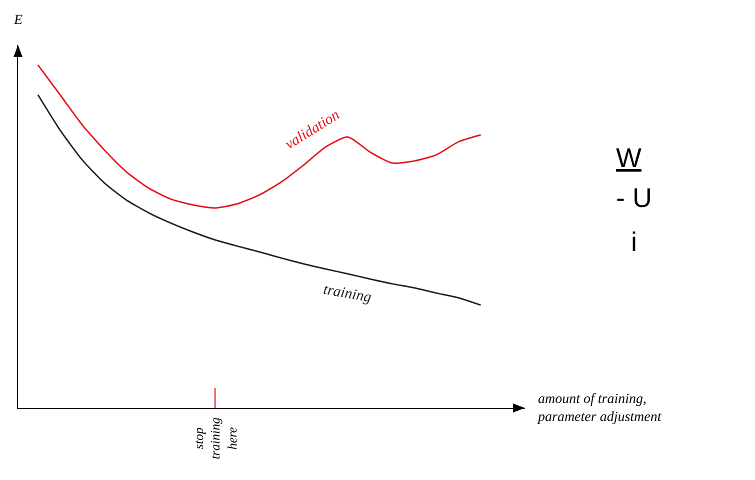 The width and height of the screenshot is (755, 480). I want to click on text: stop training here, so click(215, 438).